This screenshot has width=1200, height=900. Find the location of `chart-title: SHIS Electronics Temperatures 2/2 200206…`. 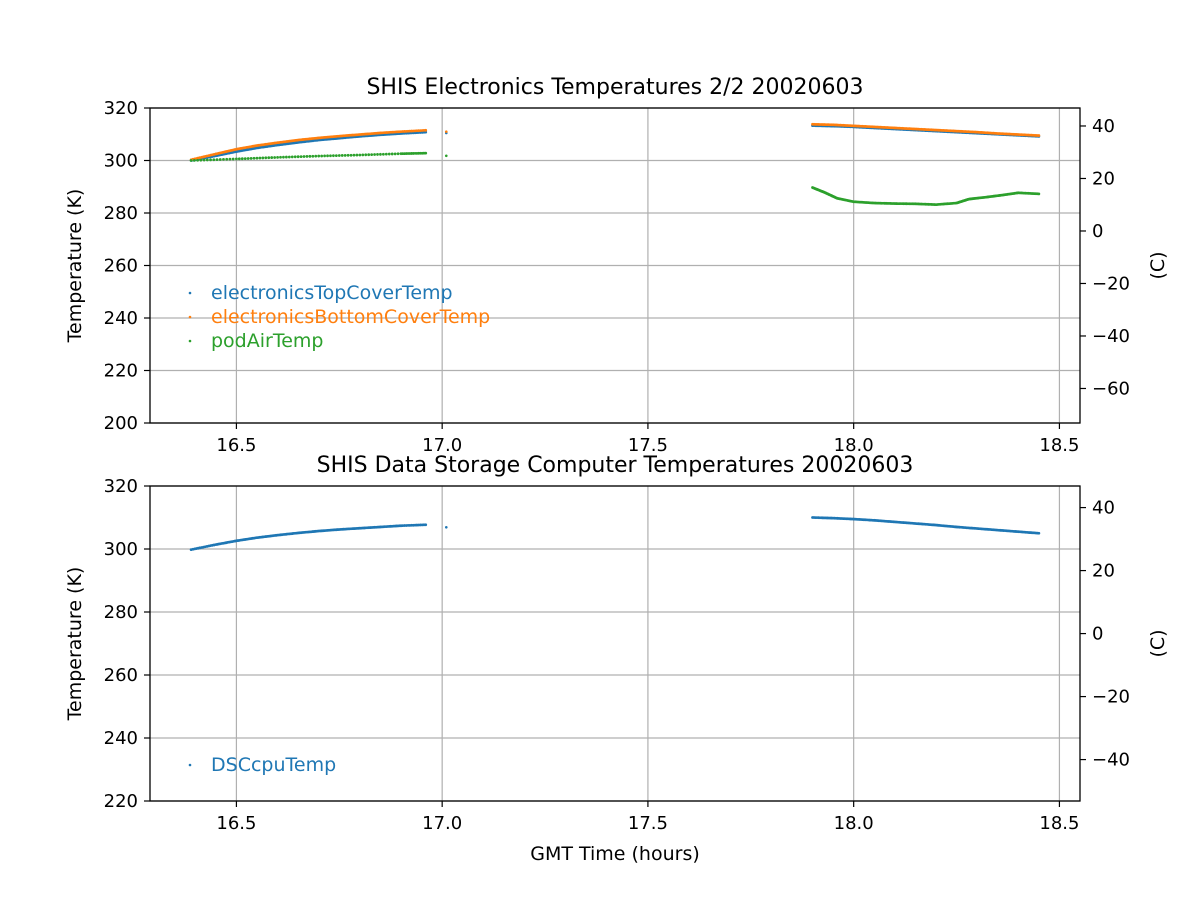

chart-title: SHIS Electronics Temperatures 2/2 200206… is located at coordinates (614, 87).